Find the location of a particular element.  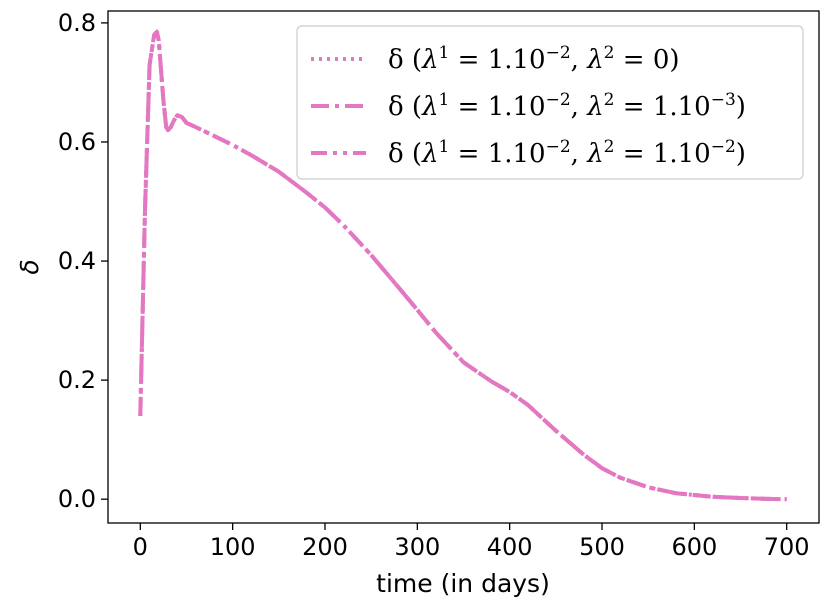

y-tick-label: 0.4 is located at coordinates (77, 261).